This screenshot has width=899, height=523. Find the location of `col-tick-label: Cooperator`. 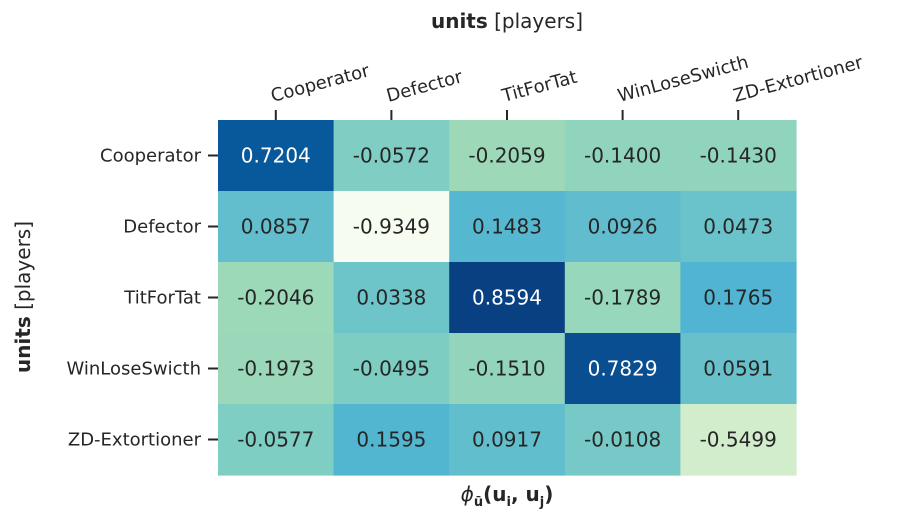

col-tick-label: Cooperator is located at coordinates (321, 83).